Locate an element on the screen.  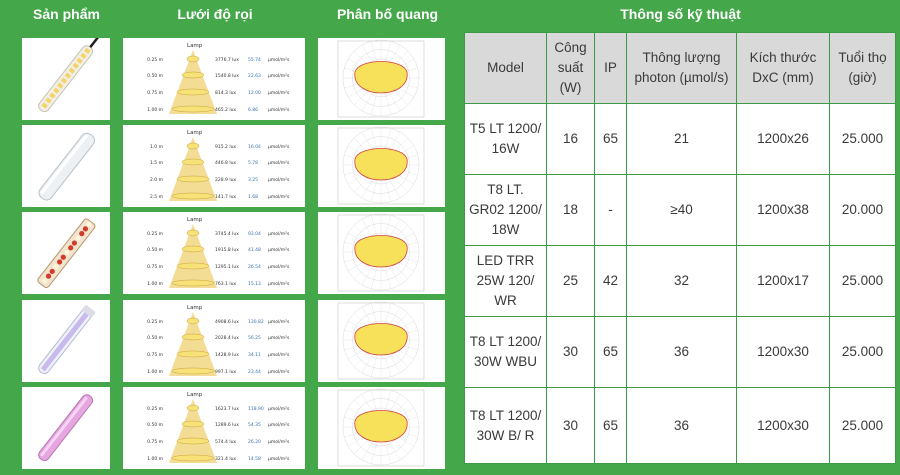
grid-height: 0.50 m is located at coordinates (155, 76).